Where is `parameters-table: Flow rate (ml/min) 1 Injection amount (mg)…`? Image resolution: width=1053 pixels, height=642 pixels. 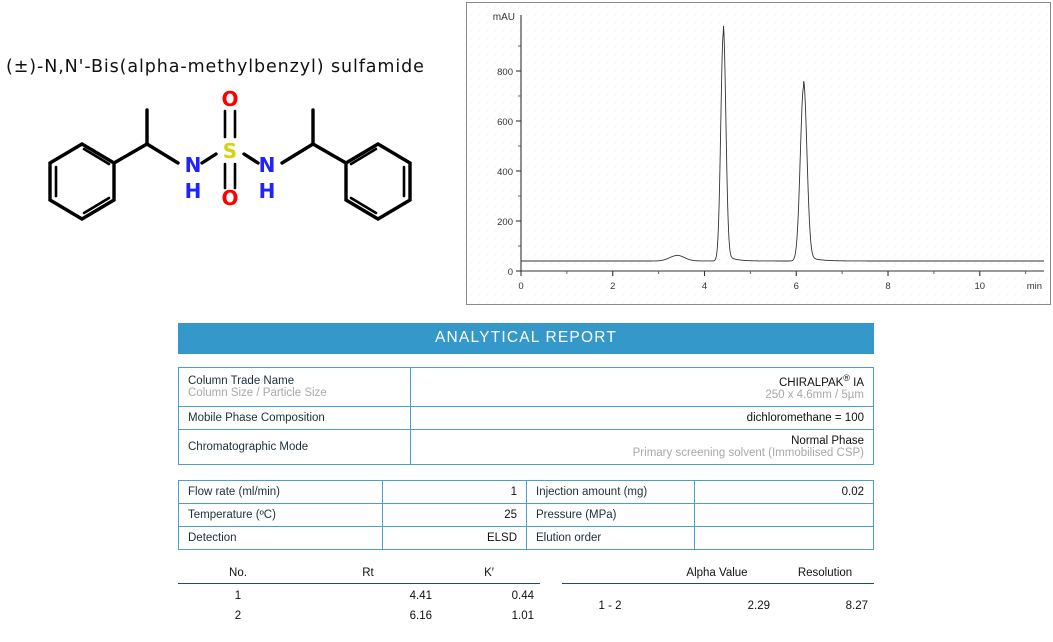 parameters-table: Flow rate (ml/min) 1 Injection amount (mg)… is located at coordinates (526, 514).